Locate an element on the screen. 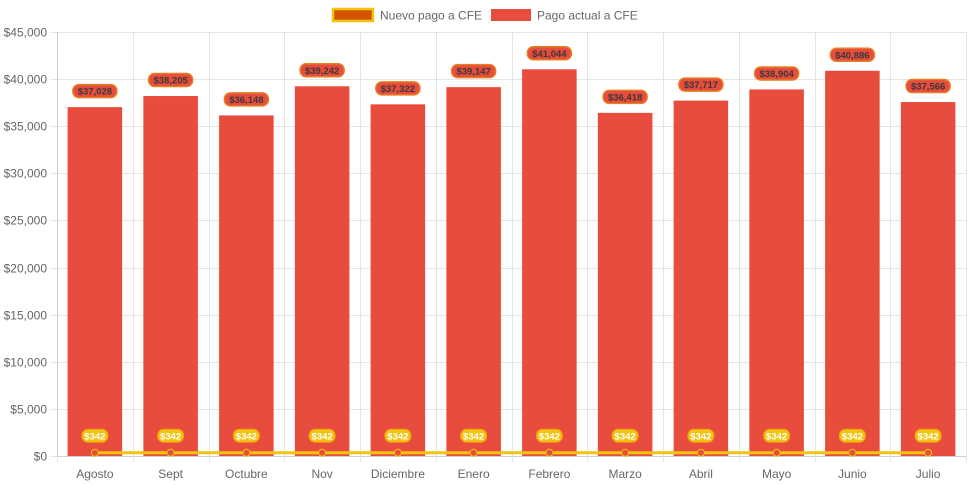 This screenshot has width=971, height=485. legend: Nuevo pago a CFE Pago actual a CFE is located at coordinates (484, 15).